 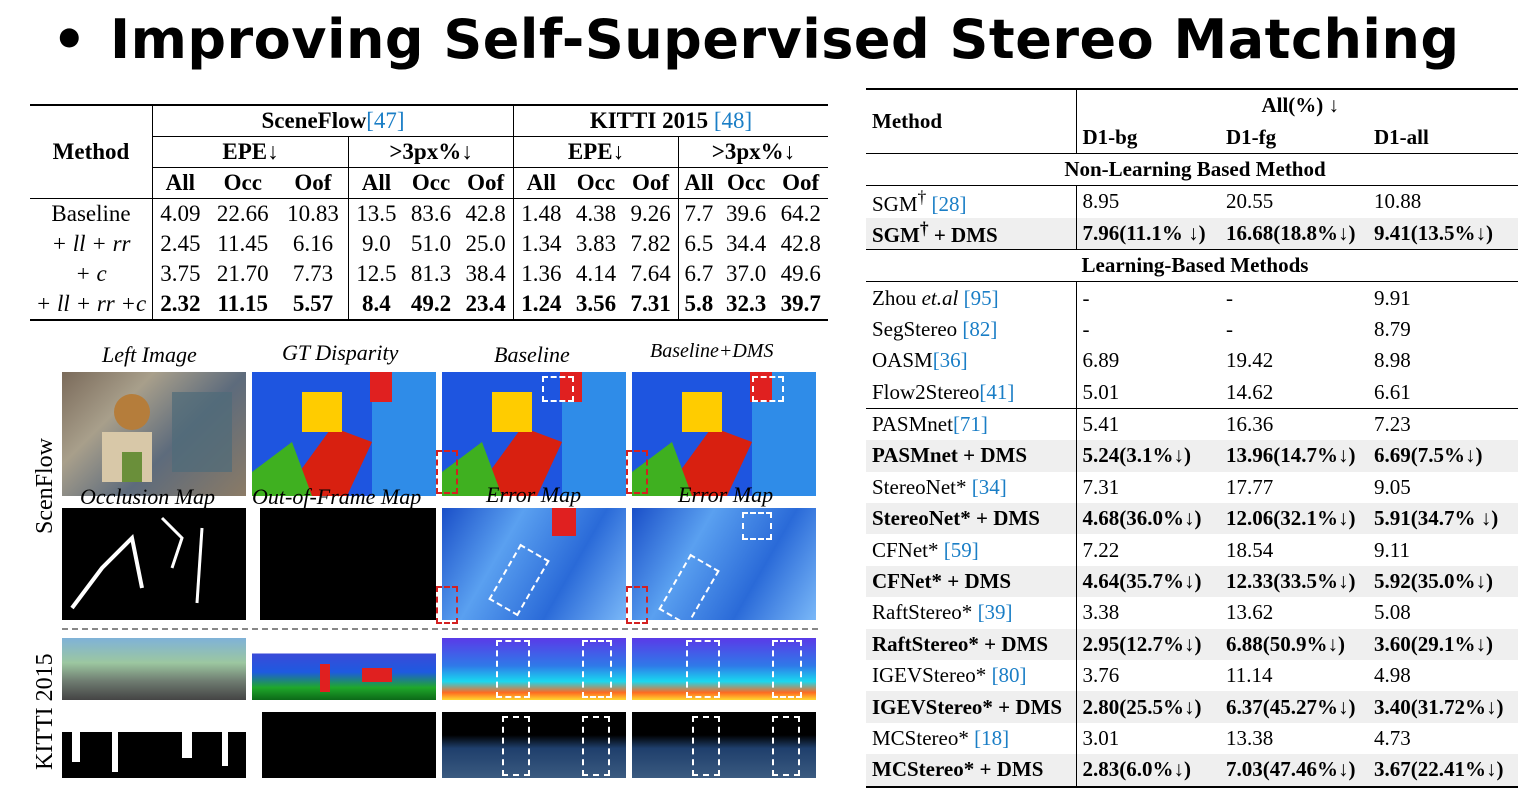 What do you see at coordinates (950, 360) in the screenshot?
I see `method-ref: [36]` at bounding box center [950, 360].